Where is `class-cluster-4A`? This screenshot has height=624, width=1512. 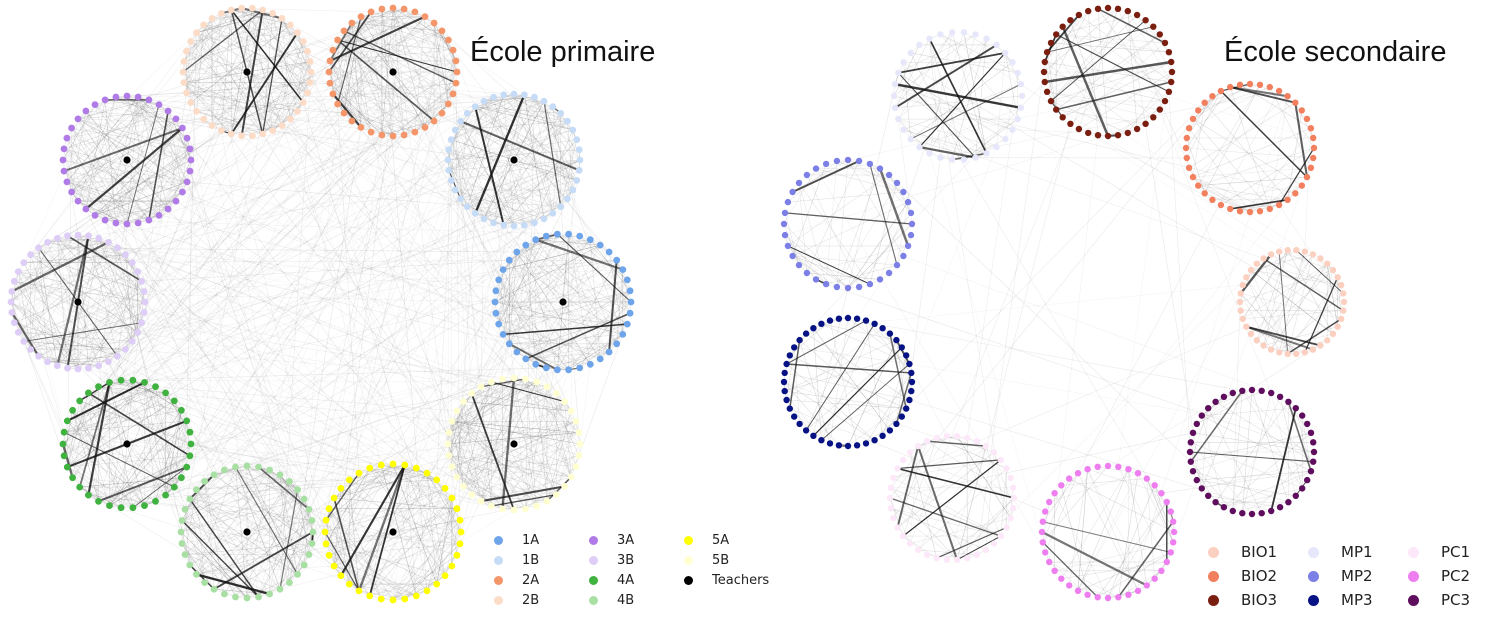
class-cluster-4A is located at coordinates (127, 444).